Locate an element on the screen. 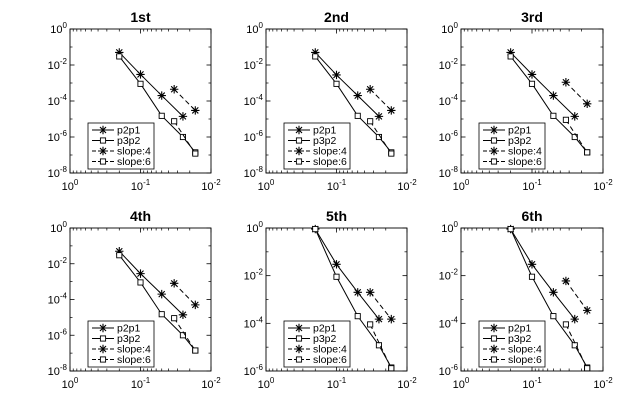 This screenshot has height=415, width=623. panel-title: 1st is located at coordinates (140, 17).